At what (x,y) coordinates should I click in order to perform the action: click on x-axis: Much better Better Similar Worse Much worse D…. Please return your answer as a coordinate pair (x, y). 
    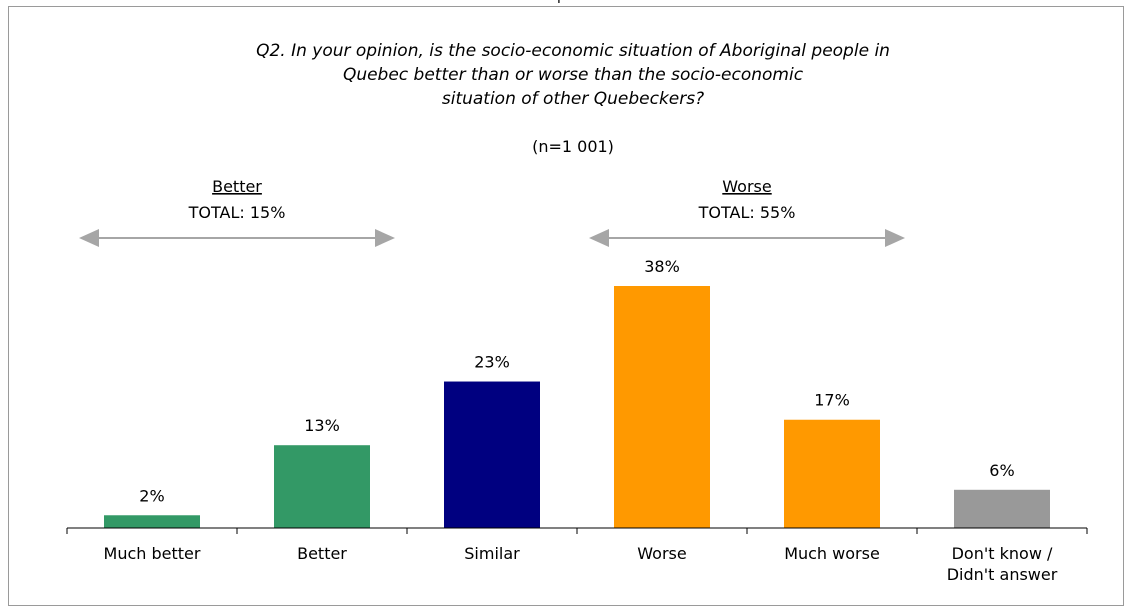
    Looking at the image, I should click on (577, 555).